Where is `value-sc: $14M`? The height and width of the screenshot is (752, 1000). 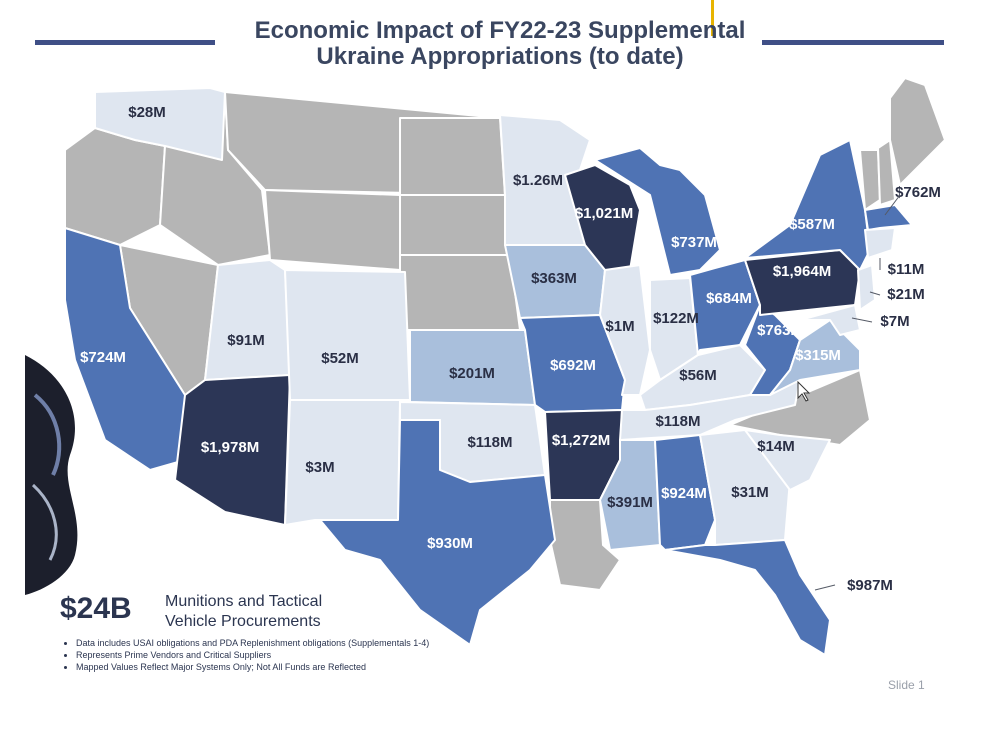 value-sc: $14M is located at coordinates (776, 446).